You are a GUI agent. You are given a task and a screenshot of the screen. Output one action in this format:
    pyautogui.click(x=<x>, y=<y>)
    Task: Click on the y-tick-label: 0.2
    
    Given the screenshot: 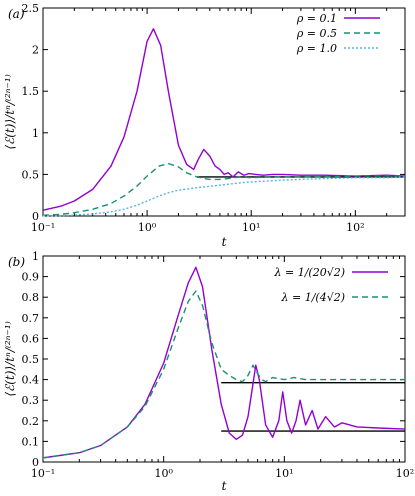 What is the action you would take?
    pyautogui.click(x=31, y=421)
    